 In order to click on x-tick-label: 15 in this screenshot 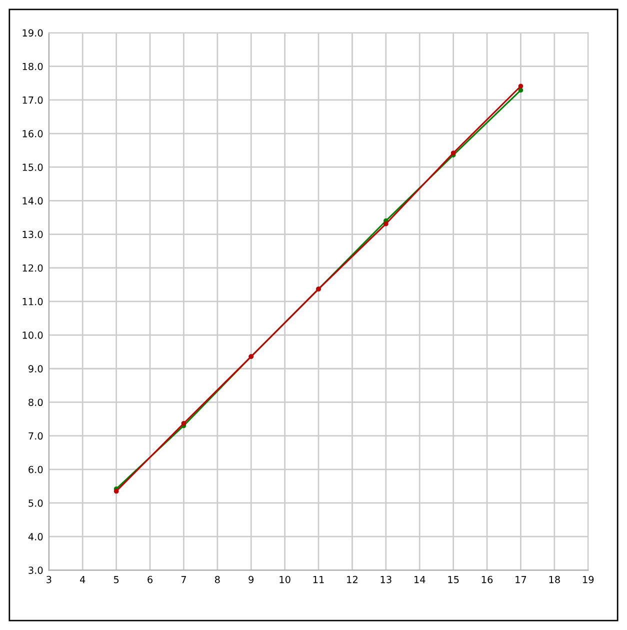, I will do `click(453, 580)`.